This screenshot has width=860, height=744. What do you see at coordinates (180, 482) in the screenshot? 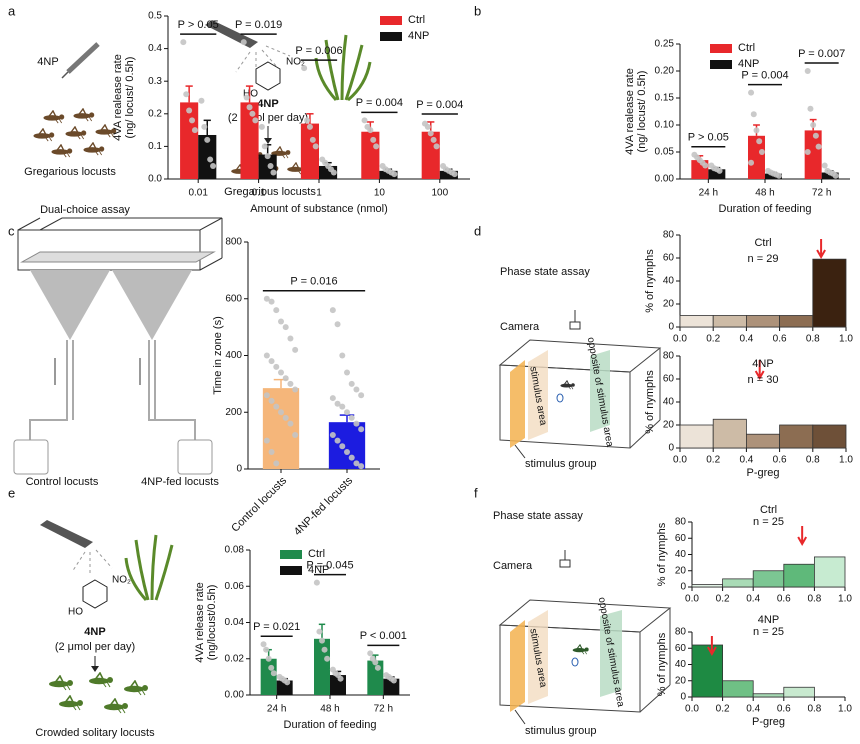
I see `diagram-text: 4NP-fed locusts` at bounding box center [180, 482].